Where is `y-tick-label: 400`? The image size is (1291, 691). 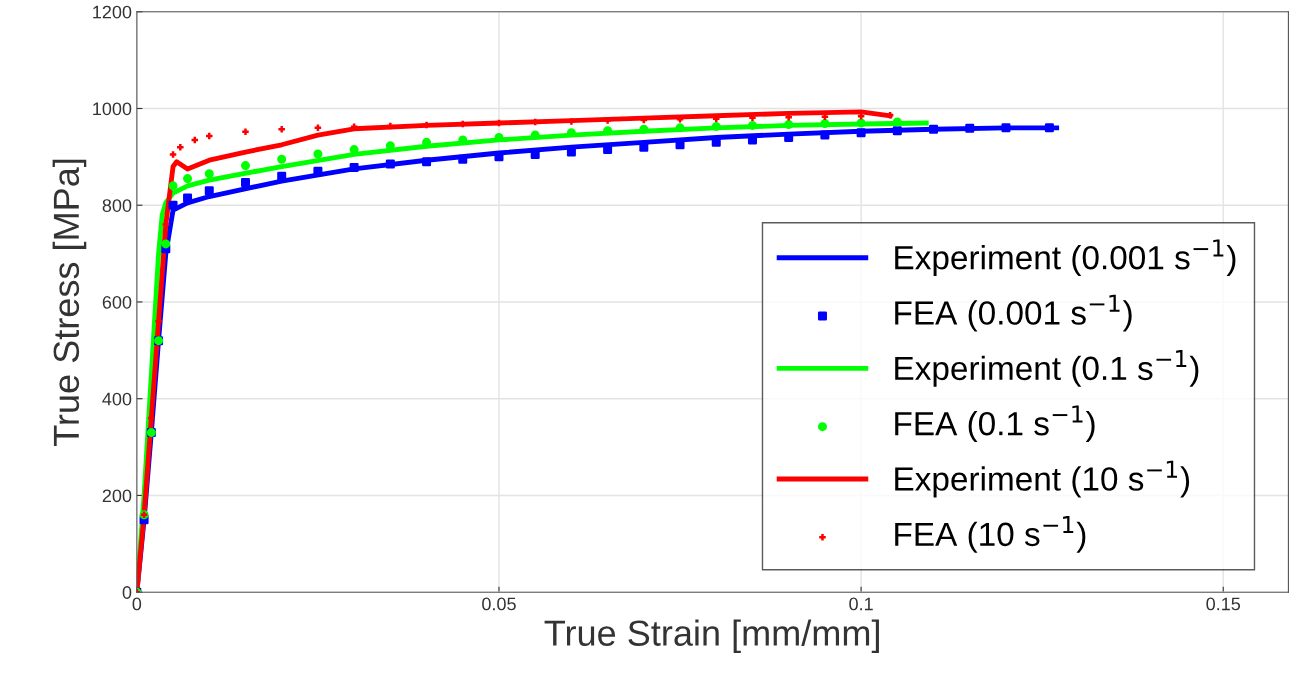 y-tick-label: 400 is located at coordinates (117, 399).